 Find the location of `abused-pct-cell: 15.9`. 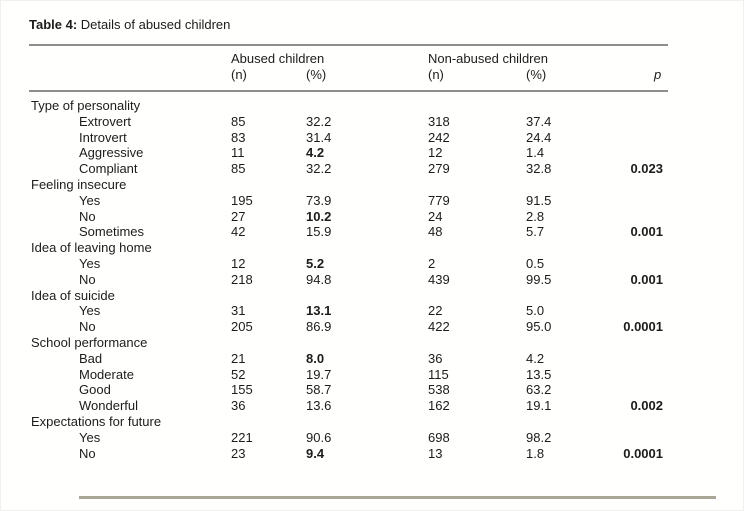

abused-pct-cell: 15.9 is located at coordinates (319, 232).